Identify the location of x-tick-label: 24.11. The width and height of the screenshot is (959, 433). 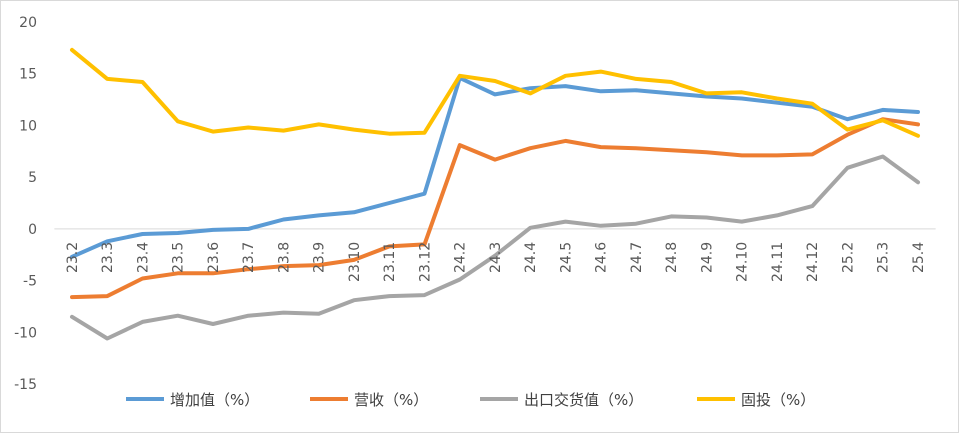
(778, 262).